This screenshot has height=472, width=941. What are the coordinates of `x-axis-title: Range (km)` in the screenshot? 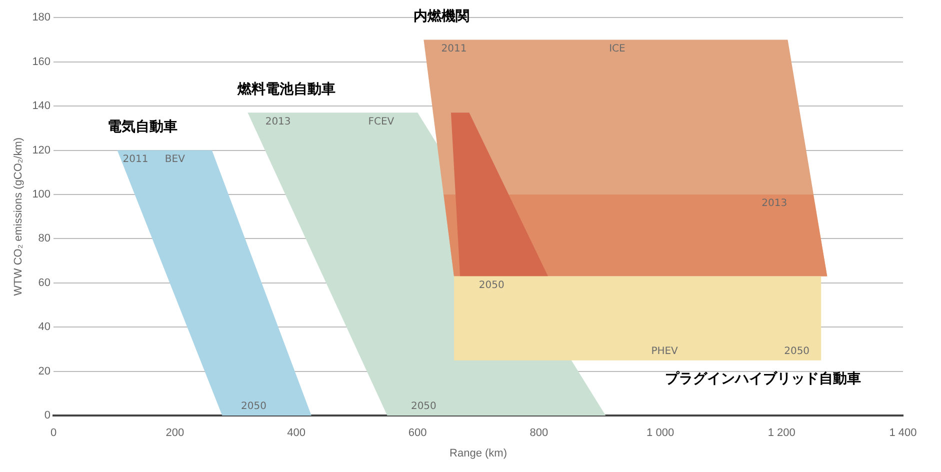 It's located at (479, 453).